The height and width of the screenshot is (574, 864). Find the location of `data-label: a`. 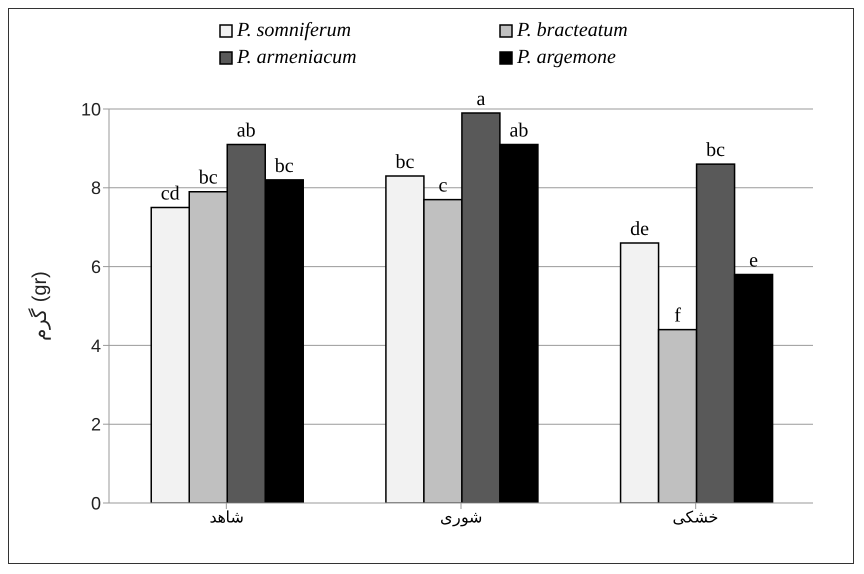

data-label: a is located at coordinates (481, 99).